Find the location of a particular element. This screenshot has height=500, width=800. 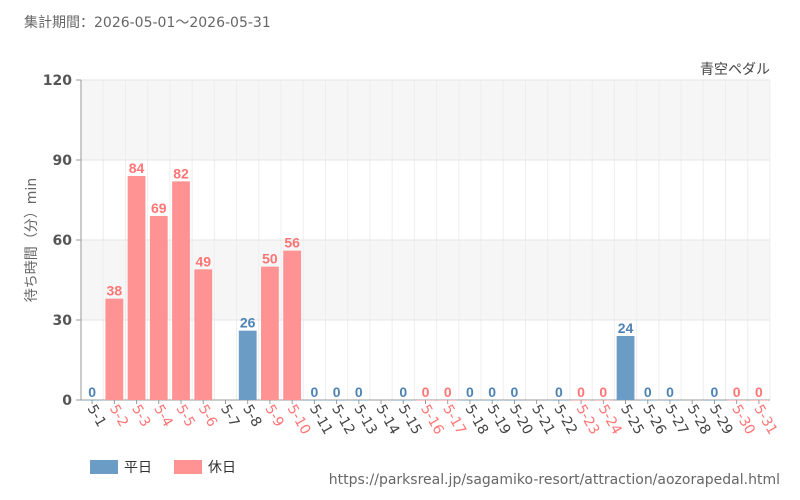

y-tick-label: 30 is located at coordinates (63, 321).